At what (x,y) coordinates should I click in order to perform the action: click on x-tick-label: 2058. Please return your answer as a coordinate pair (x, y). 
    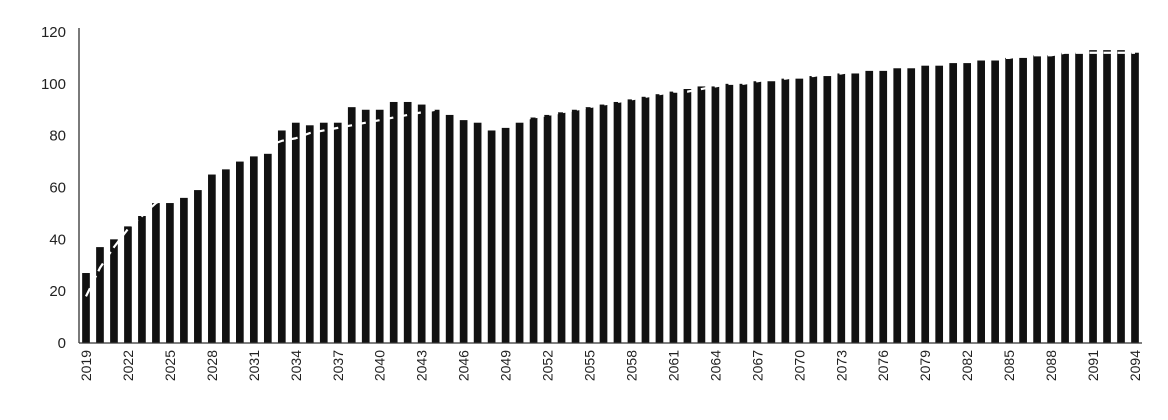
    Looking at the image, I should click on (631, 365).